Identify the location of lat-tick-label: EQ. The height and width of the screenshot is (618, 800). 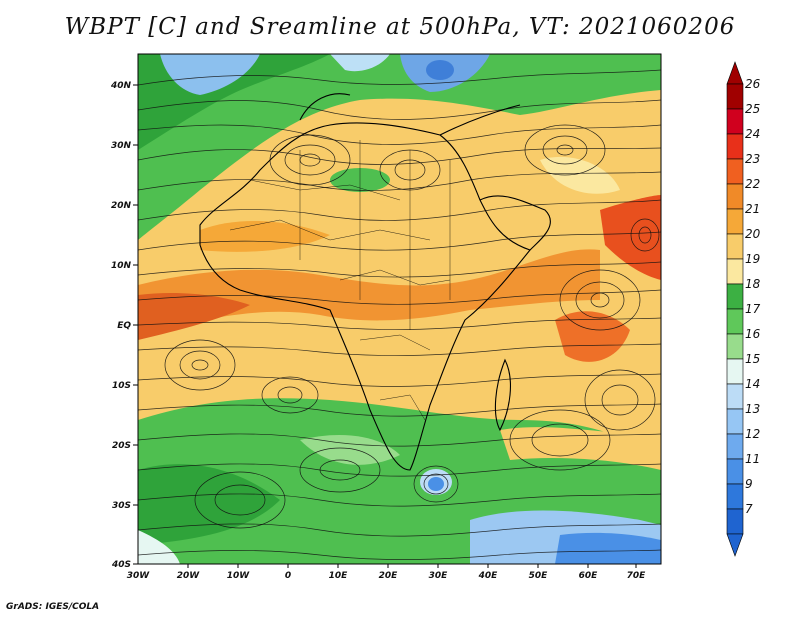
(124, 326).